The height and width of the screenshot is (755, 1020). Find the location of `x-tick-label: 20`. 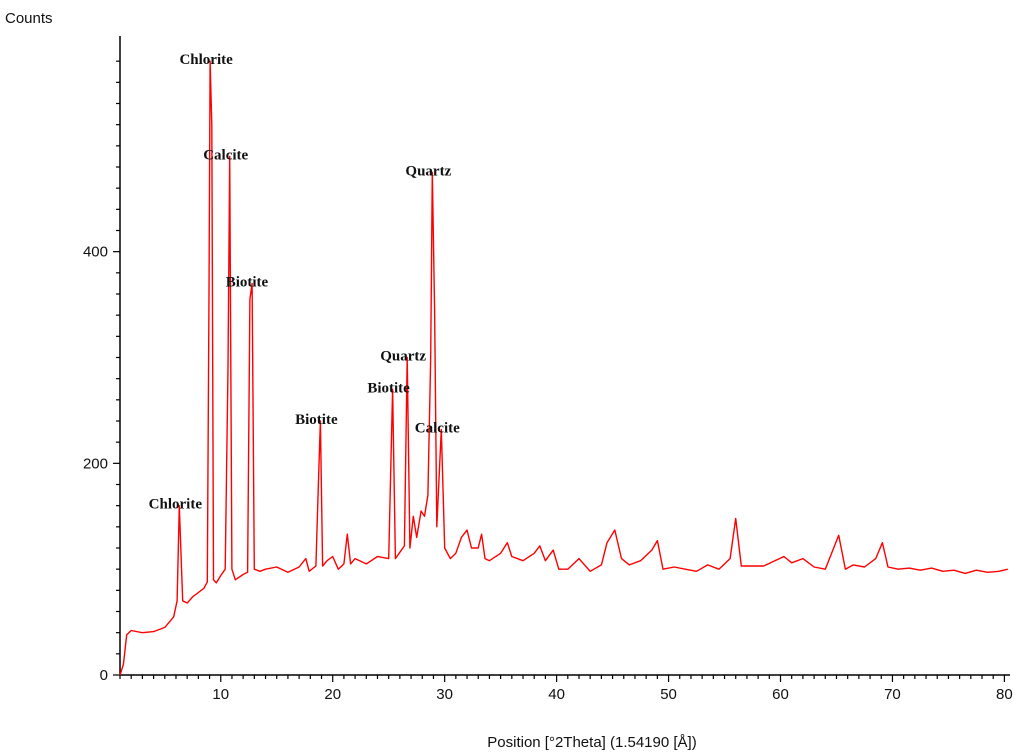

x-tick-label: 20 is located at coordinates (332, 694).